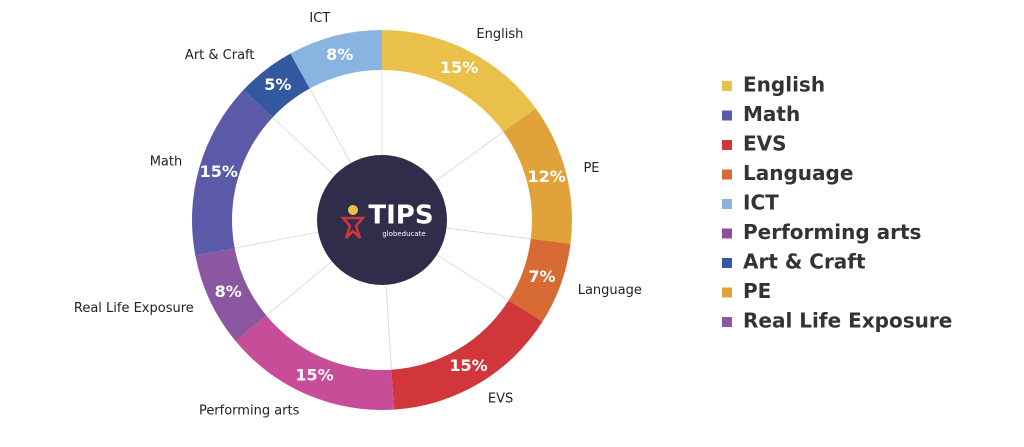 This screenshot has width=1024, height=447. Describe the element at coordinates (249, 410) in the screenshot. I see `category-label: Performing arts` at that location.